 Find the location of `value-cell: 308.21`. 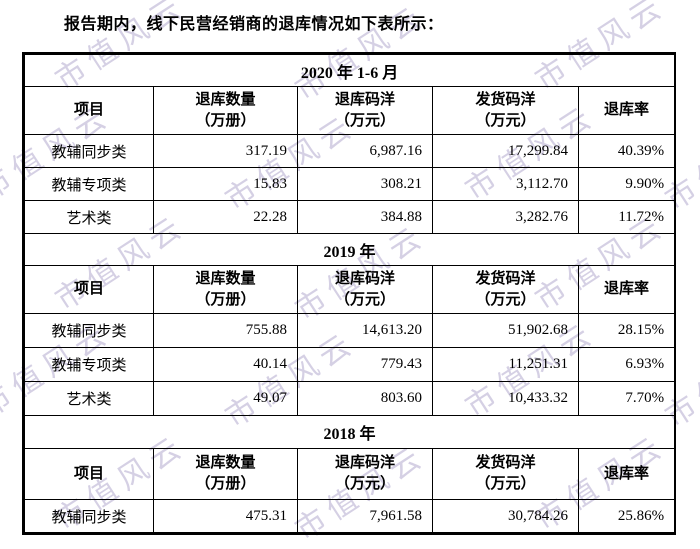

value-cell: 308.21 is located at coordinates (365, 184).